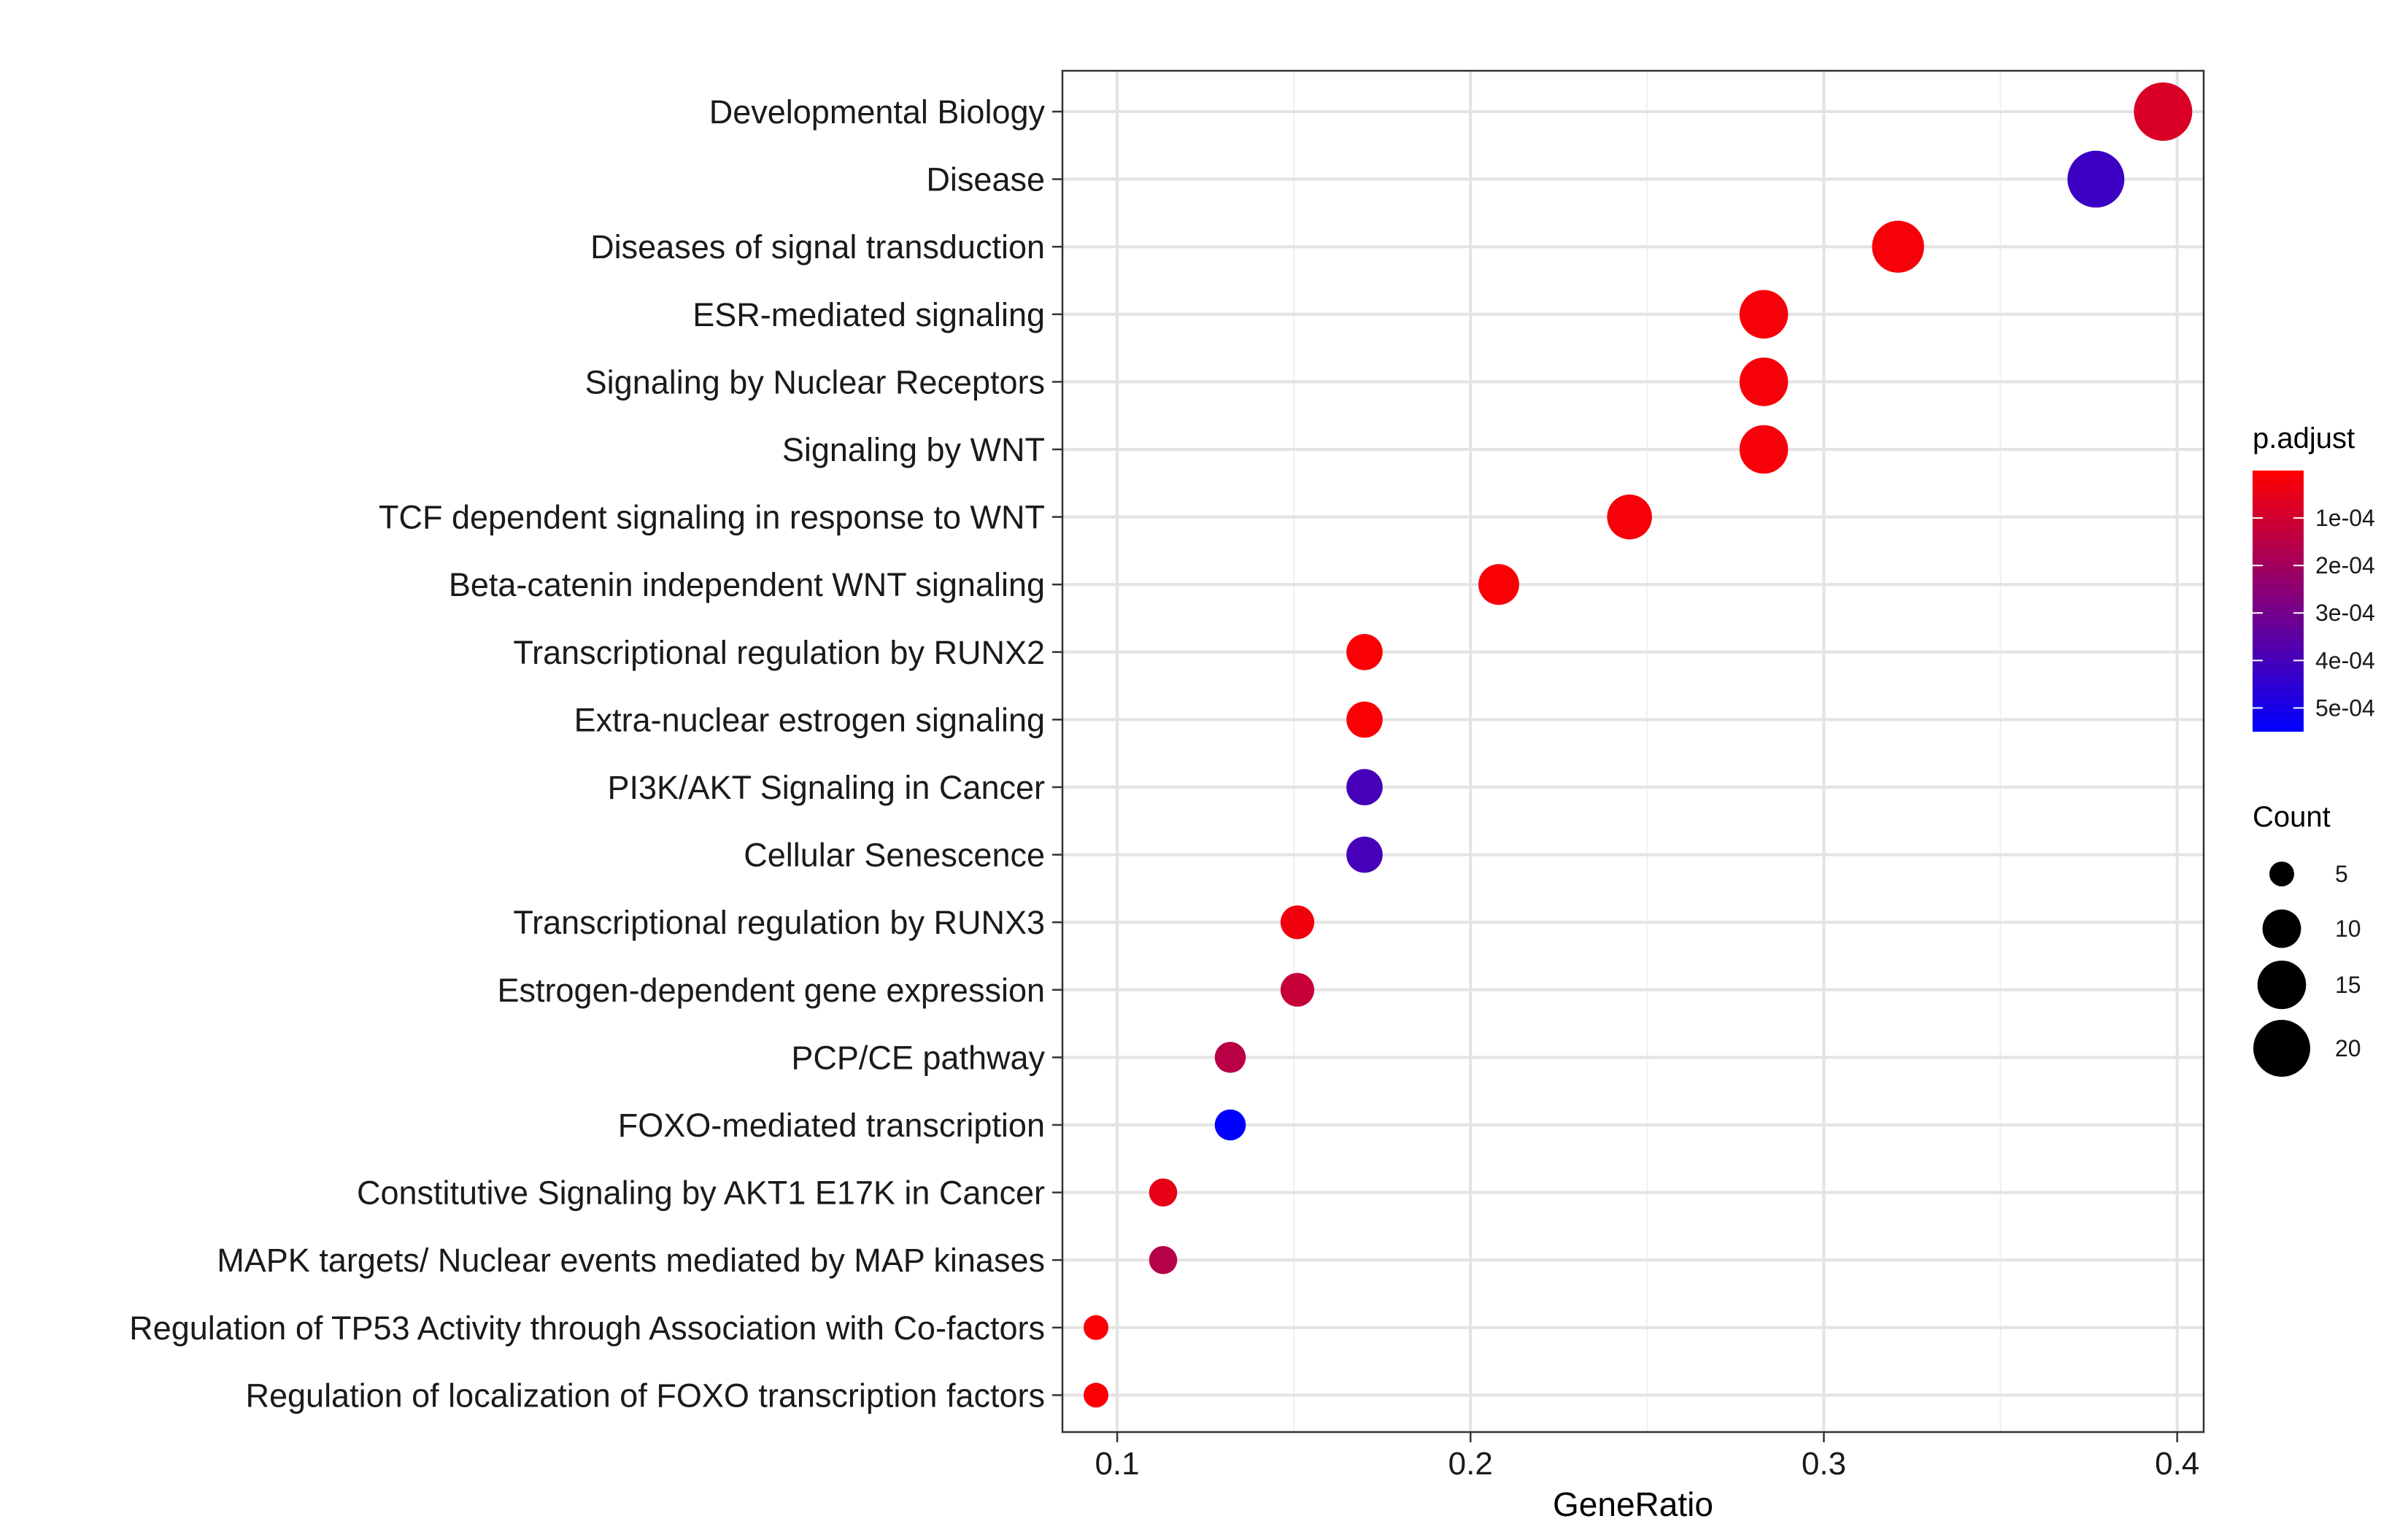 This screenshot has width=2408, height=1532. What do you see at coordinates (2341, 874) in the screenshot?
I see `size-legend-label: 5` at bounding box center [2341, 874].